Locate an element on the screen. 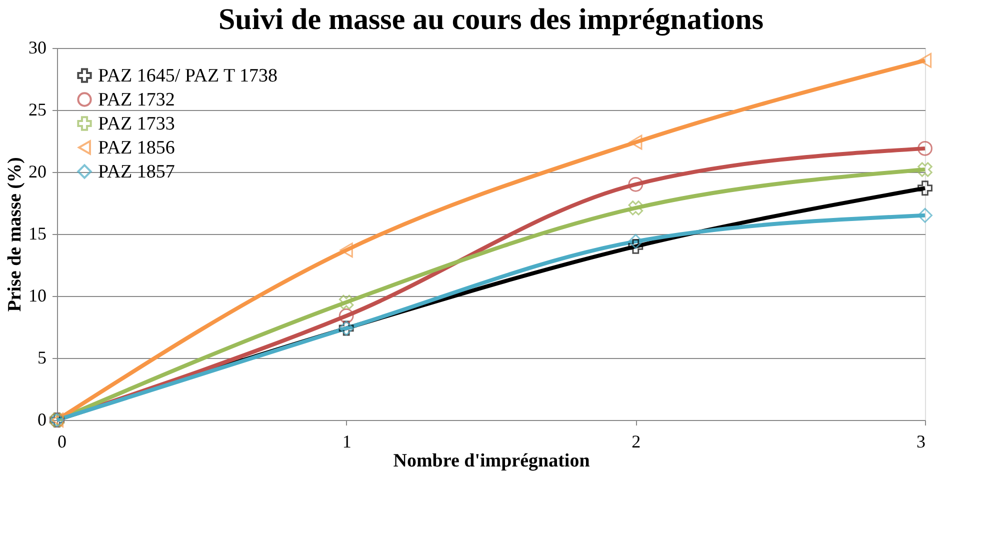 The image size is (995, 533). y-tick-label: 15 is located at coordinates (37, 234).